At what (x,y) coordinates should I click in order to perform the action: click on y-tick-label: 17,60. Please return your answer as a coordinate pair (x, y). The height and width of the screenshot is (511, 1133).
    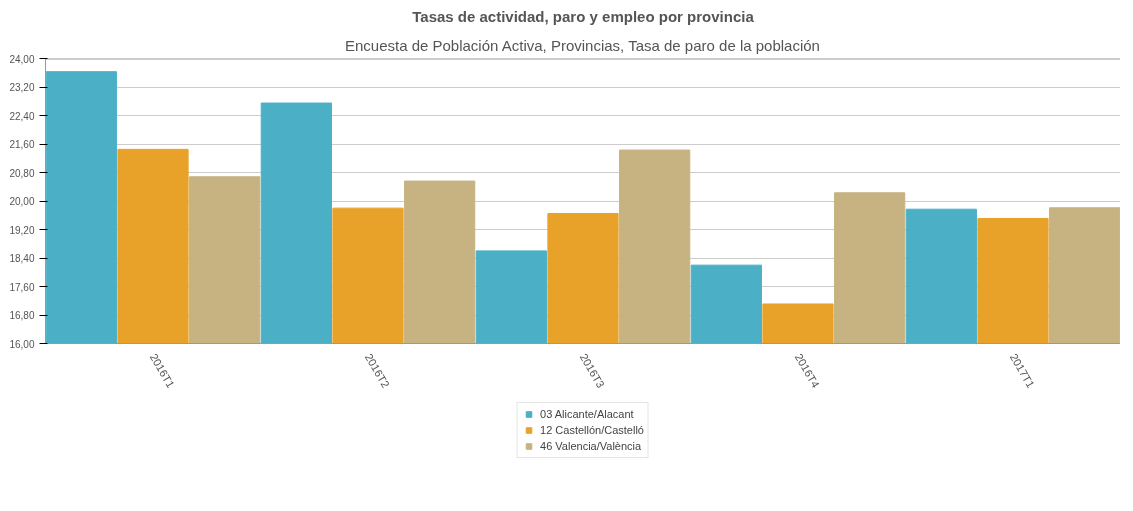
    Looking at the image, I should click on (22, 287).